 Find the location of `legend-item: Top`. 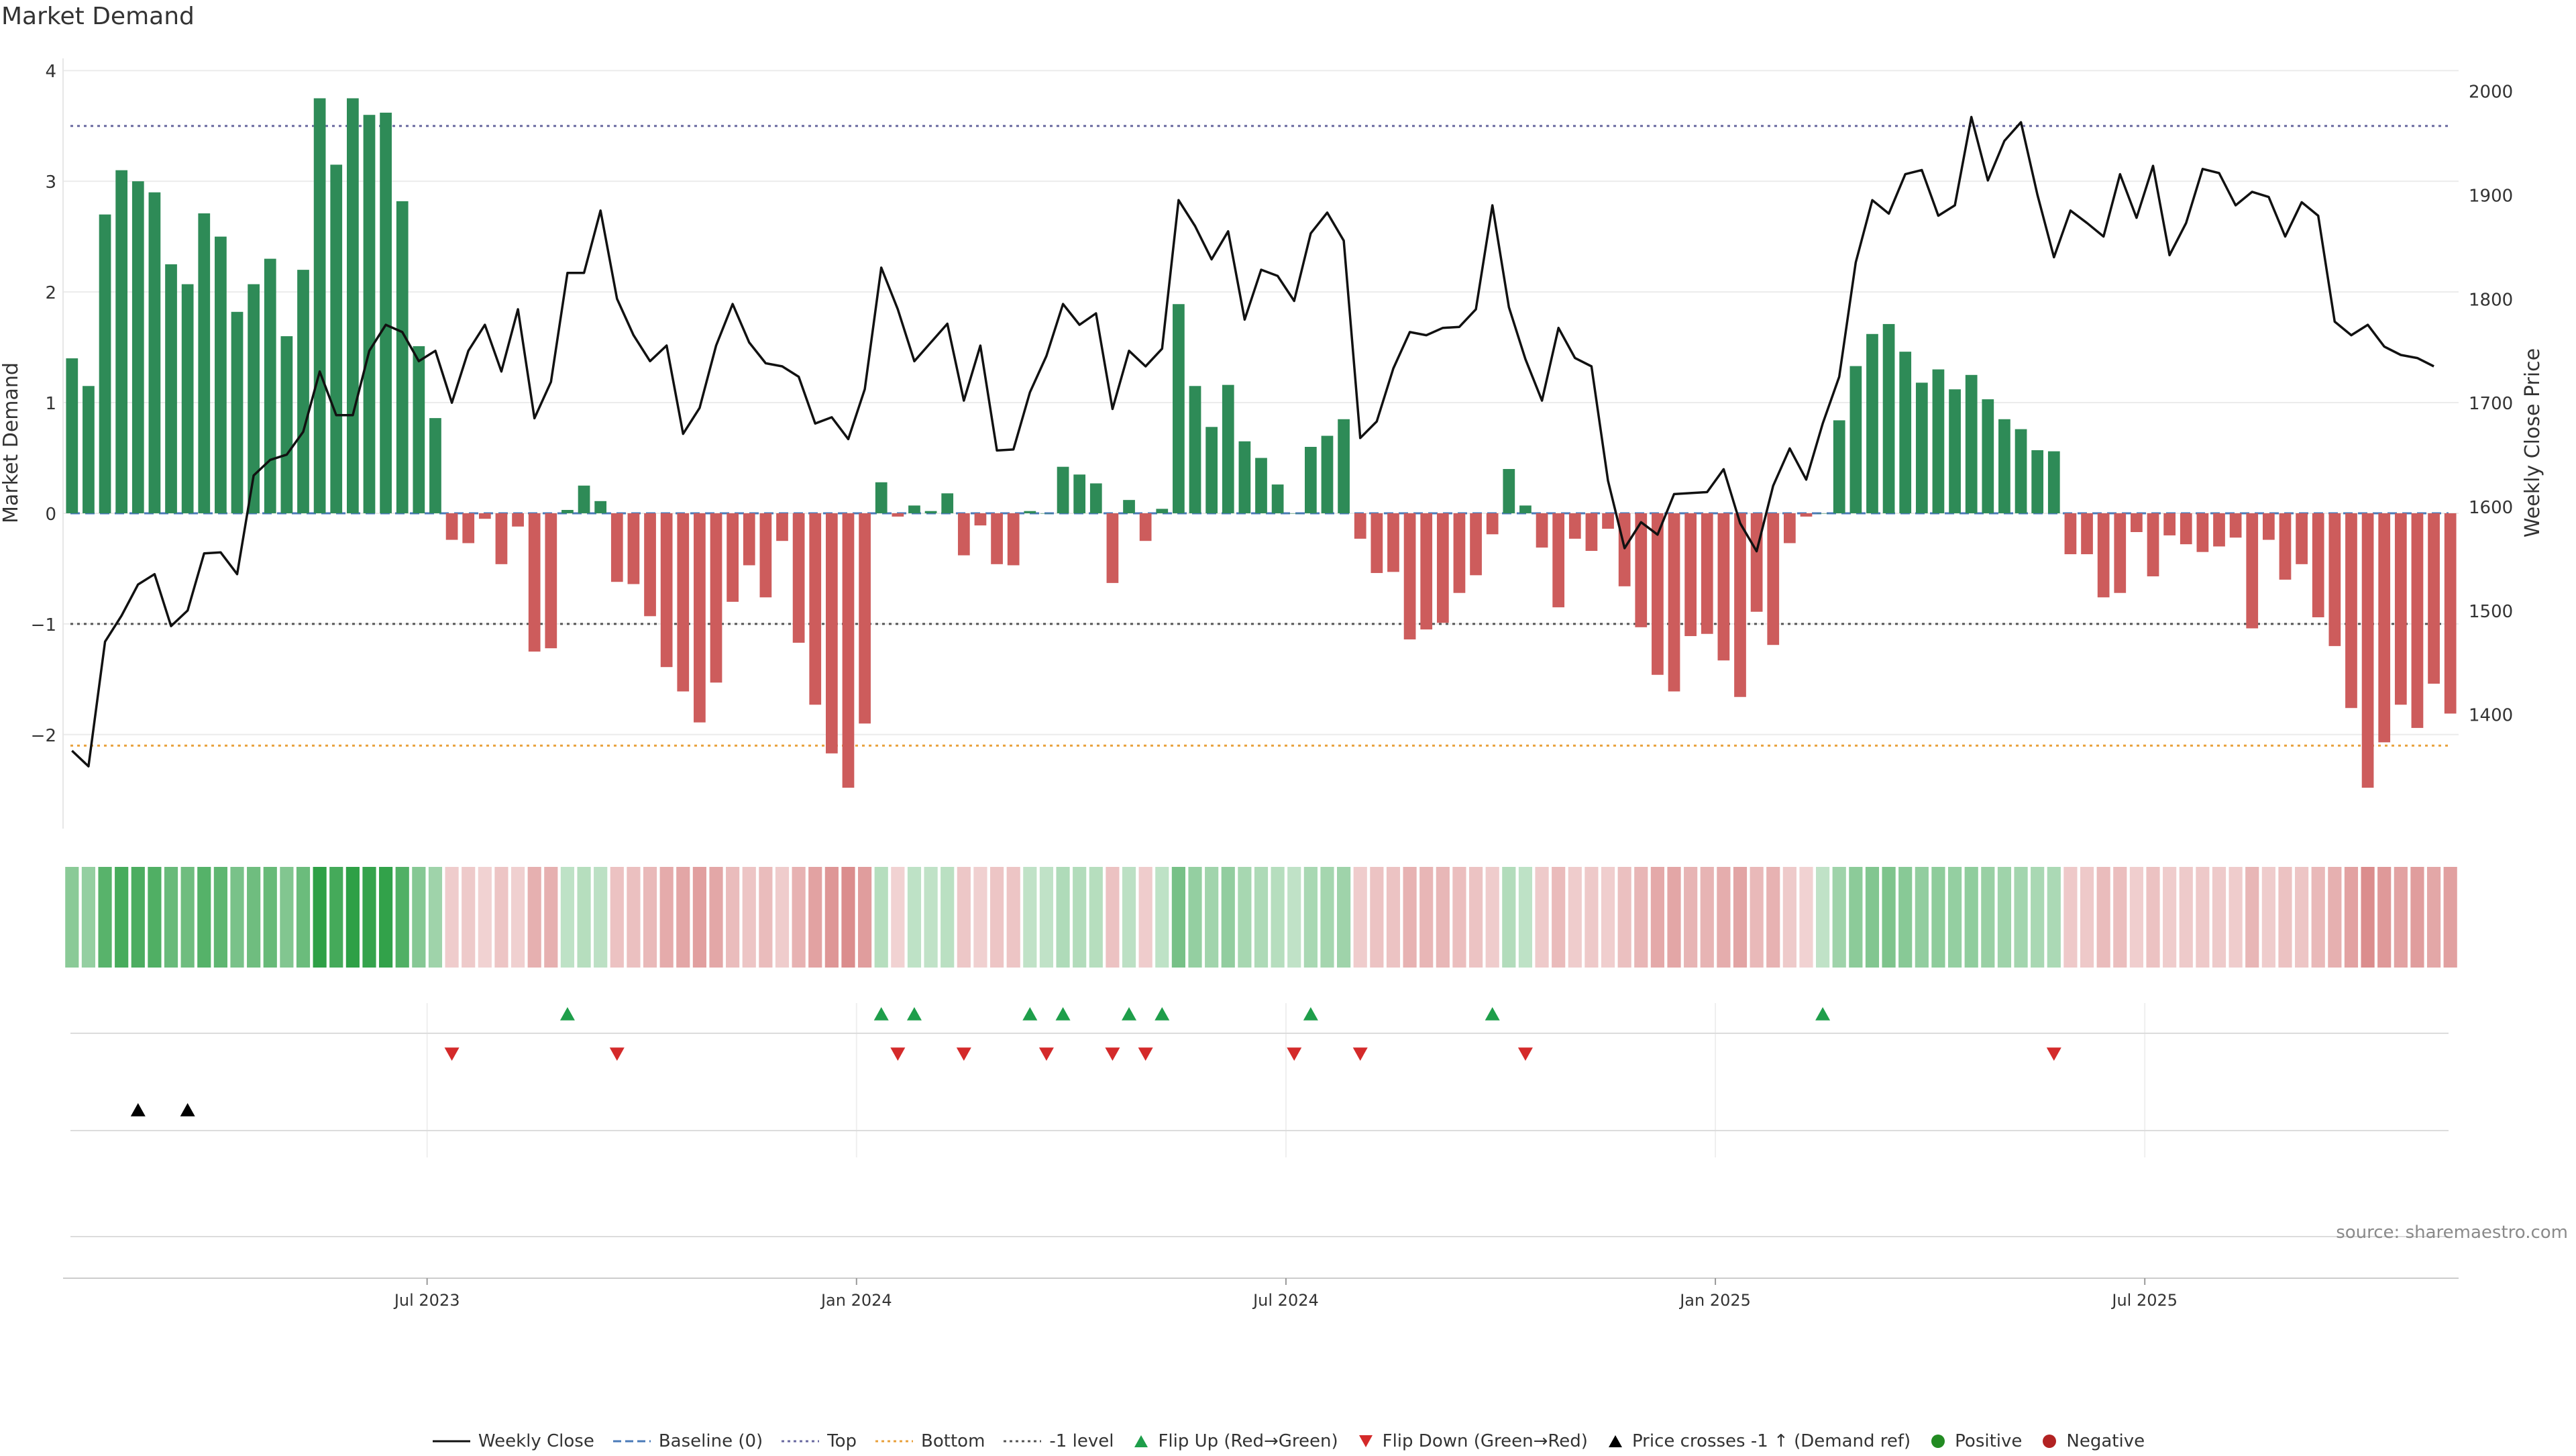

legend-item: Top is located at coordinates (818, 1441).